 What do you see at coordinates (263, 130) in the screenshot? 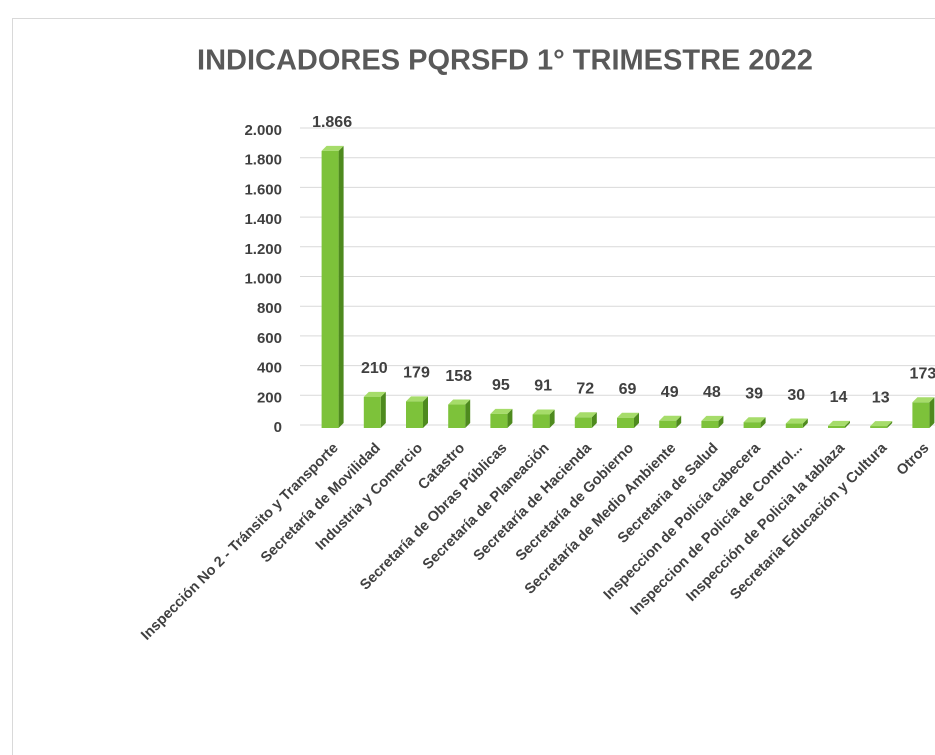
I see `y-tick-label: 2.000` at bounding box center [263, 130].